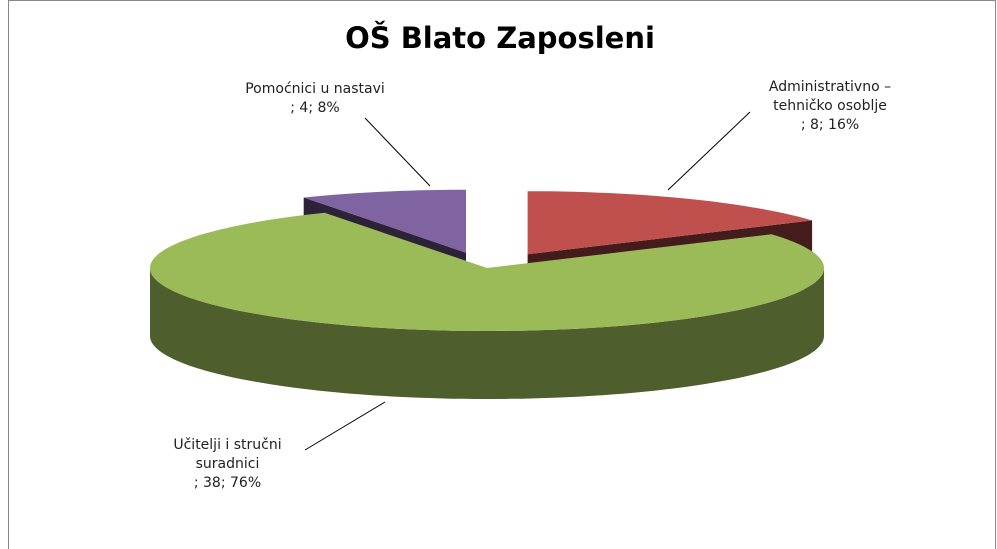 This screenshot has height=549, width=997. Describe the element at coordinates (830, 125) in the screenshot. I see `slice-value: ; 8; 16%` at that location.